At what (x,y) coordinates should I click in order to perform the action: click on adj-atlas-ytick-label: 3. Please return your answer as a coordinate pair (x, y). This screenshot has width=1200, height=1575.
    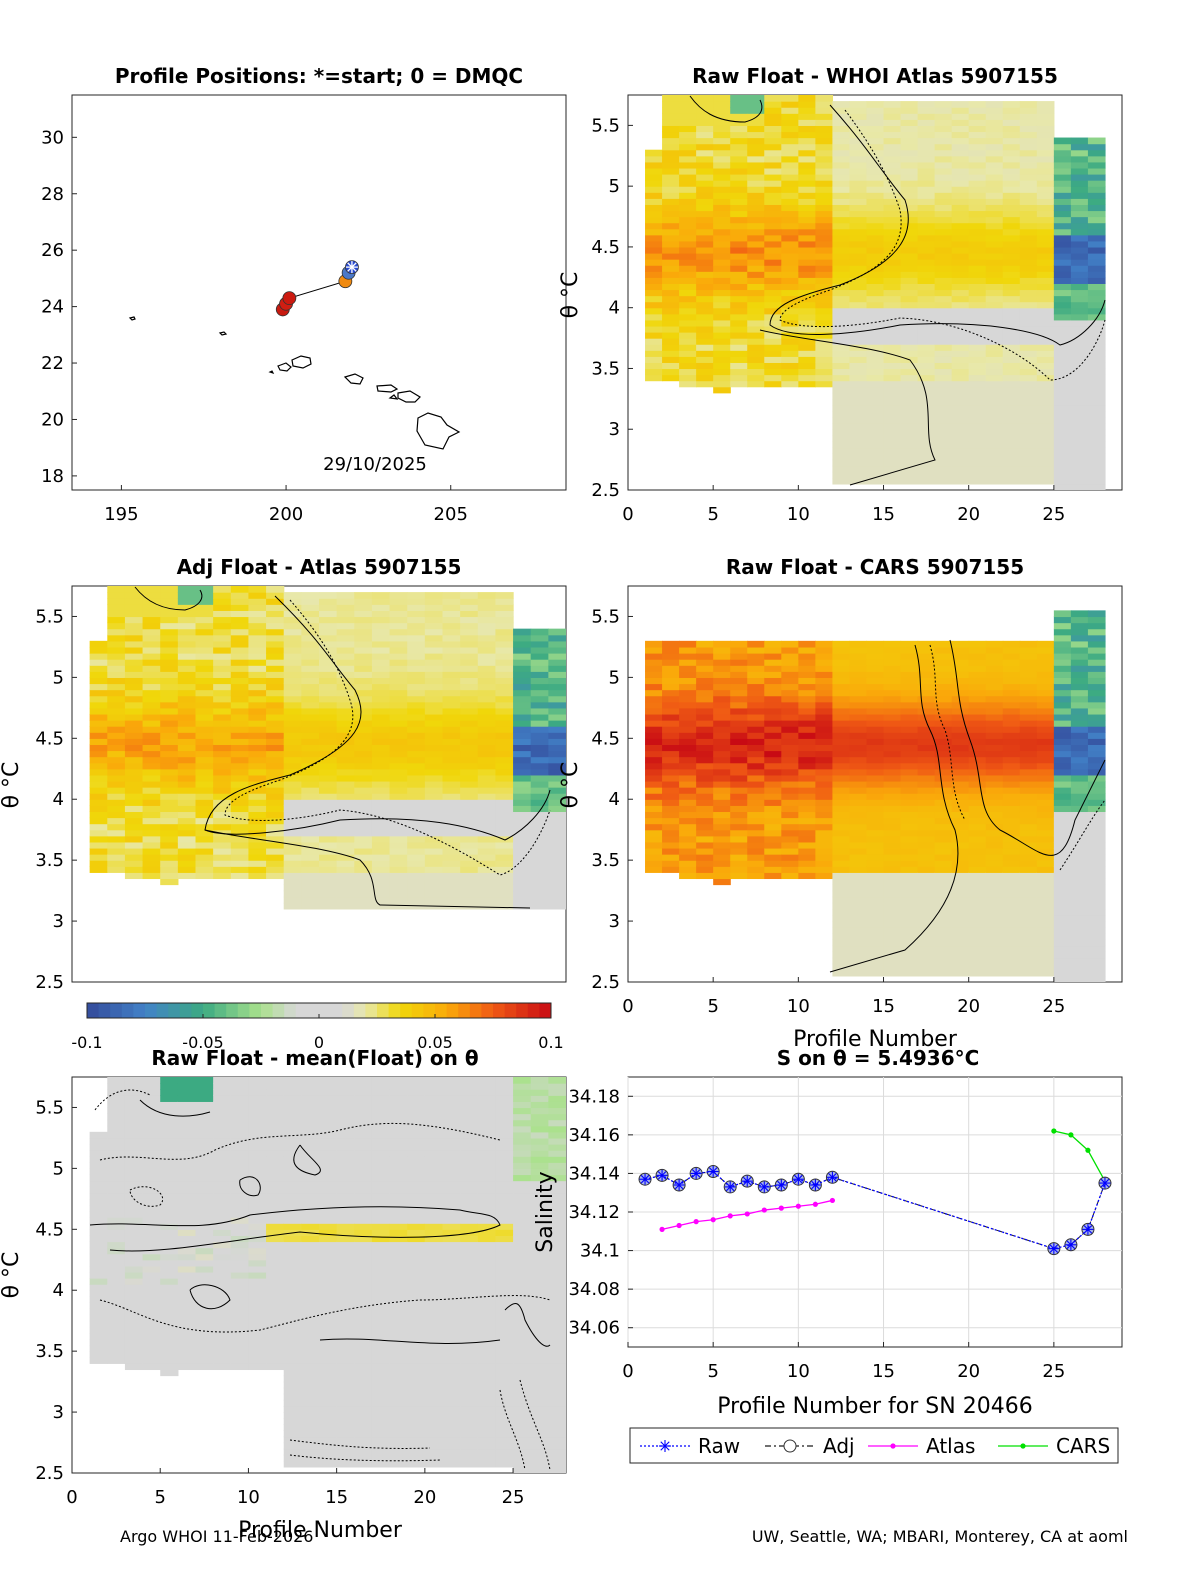
    Looking at the image, I should click on (58, 921).